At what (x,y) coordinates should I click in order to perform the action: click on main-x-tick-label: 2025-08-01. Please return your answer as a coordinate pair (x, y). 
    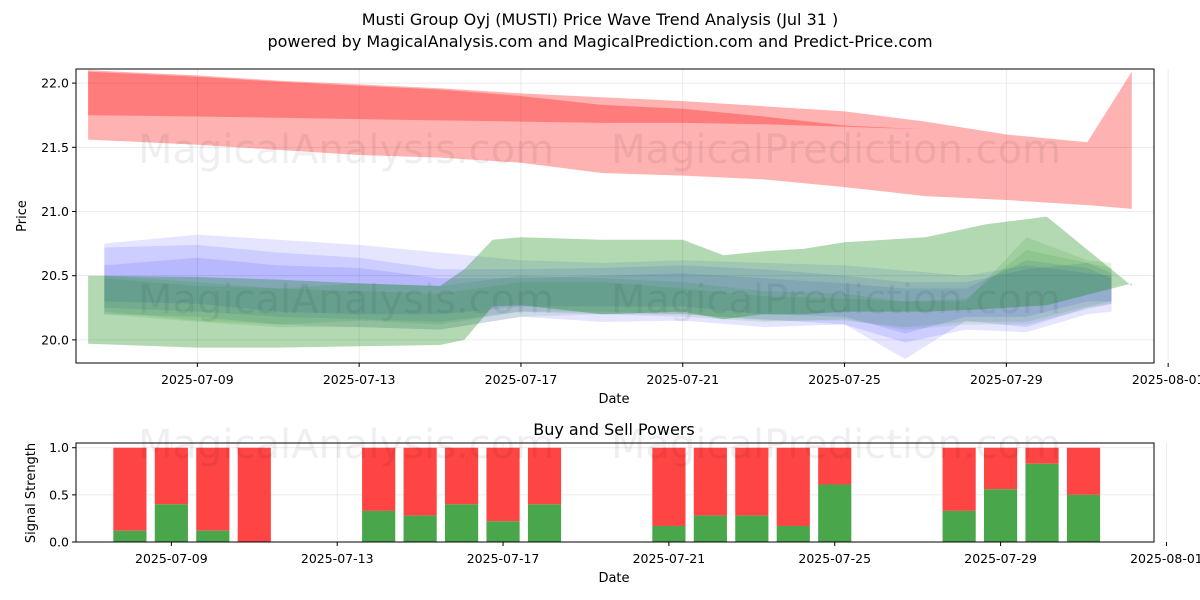
    Looking at the image, I should click on (1166, 379).